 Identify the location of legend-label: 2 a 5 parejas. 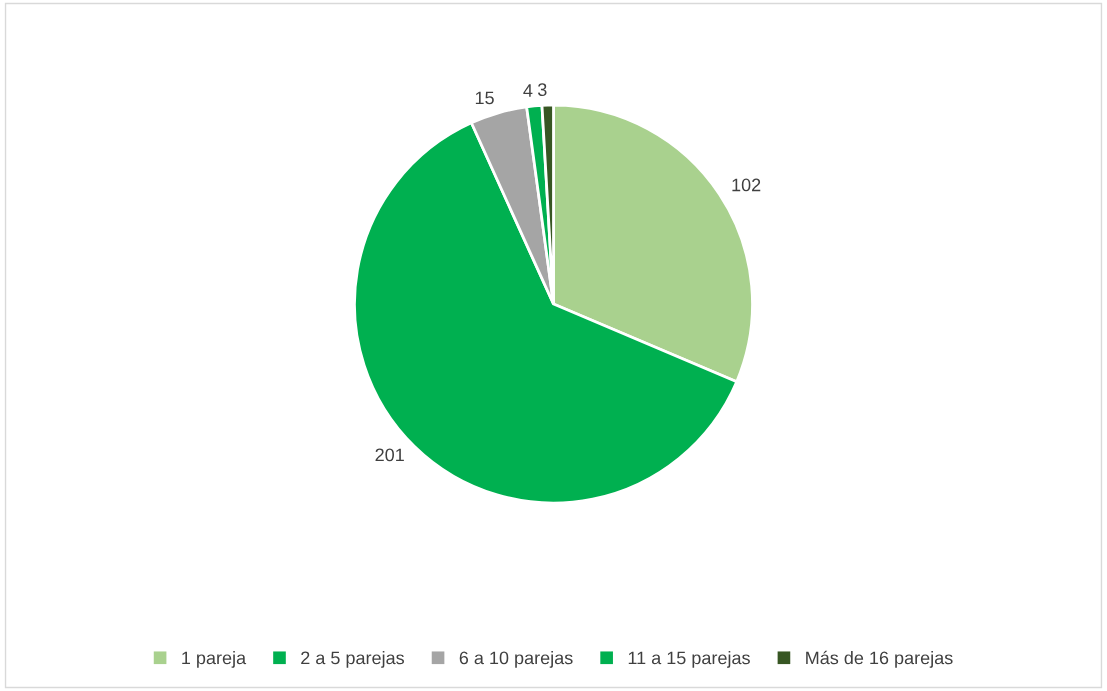
(352, 659).